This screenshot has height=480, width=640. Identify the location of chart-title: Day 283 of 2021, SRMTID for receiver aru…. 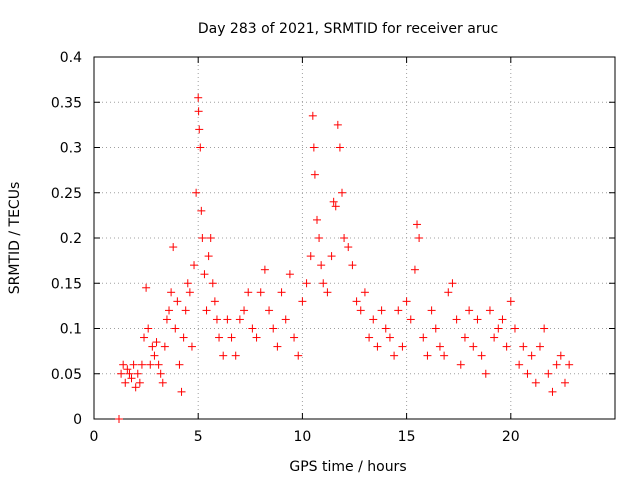
(348, 29).